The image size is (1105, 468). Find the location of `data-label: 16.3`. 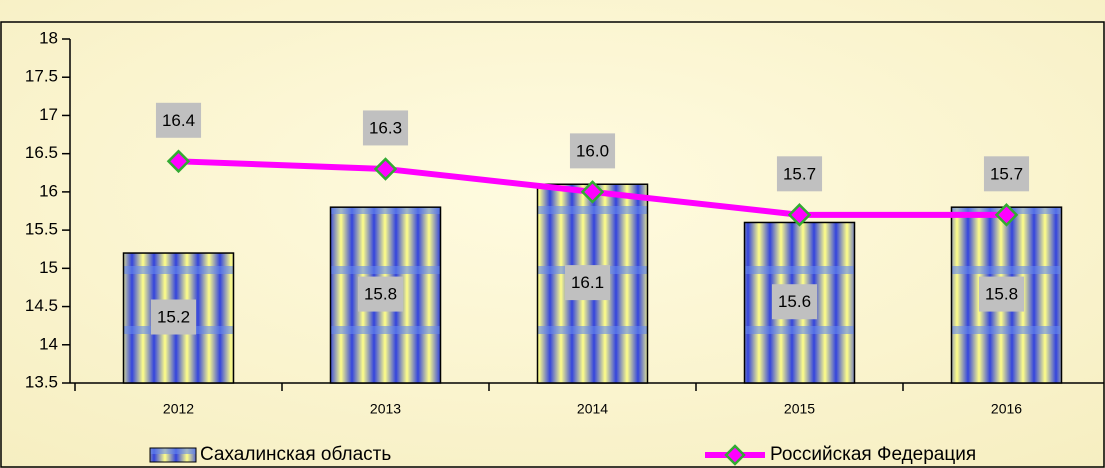

data-label: 16.3 is located at coordinates (385, 127).